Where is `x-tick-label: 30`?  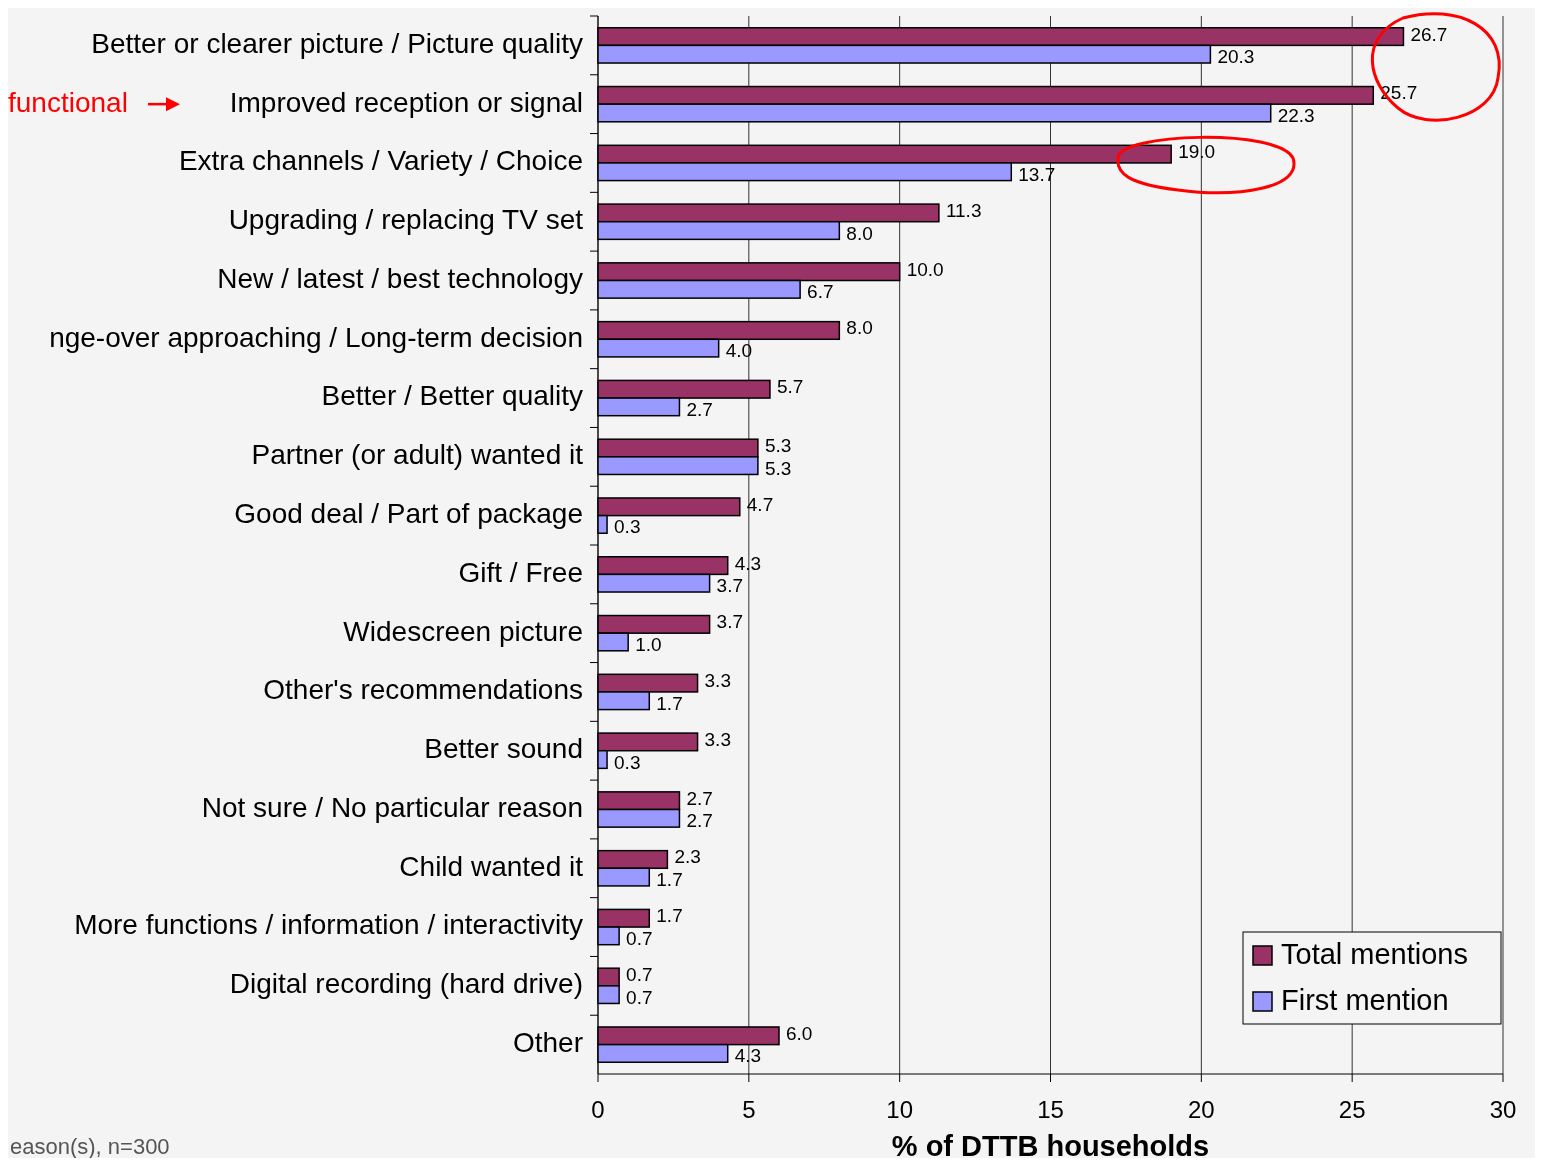 x-tick-label: 30 is located at coordinates (1503, 1109).